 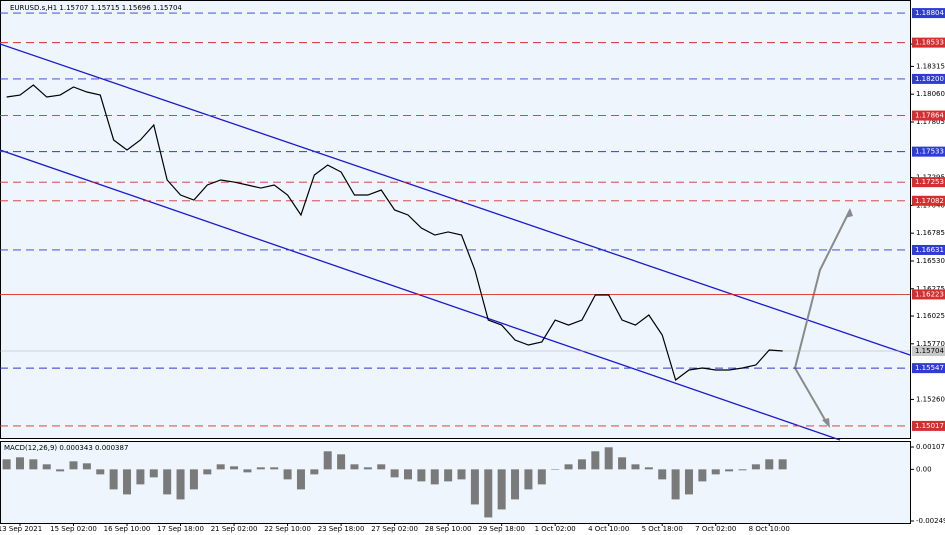 I want to click on level-label: 1.17864, so click(x=929, y=116).